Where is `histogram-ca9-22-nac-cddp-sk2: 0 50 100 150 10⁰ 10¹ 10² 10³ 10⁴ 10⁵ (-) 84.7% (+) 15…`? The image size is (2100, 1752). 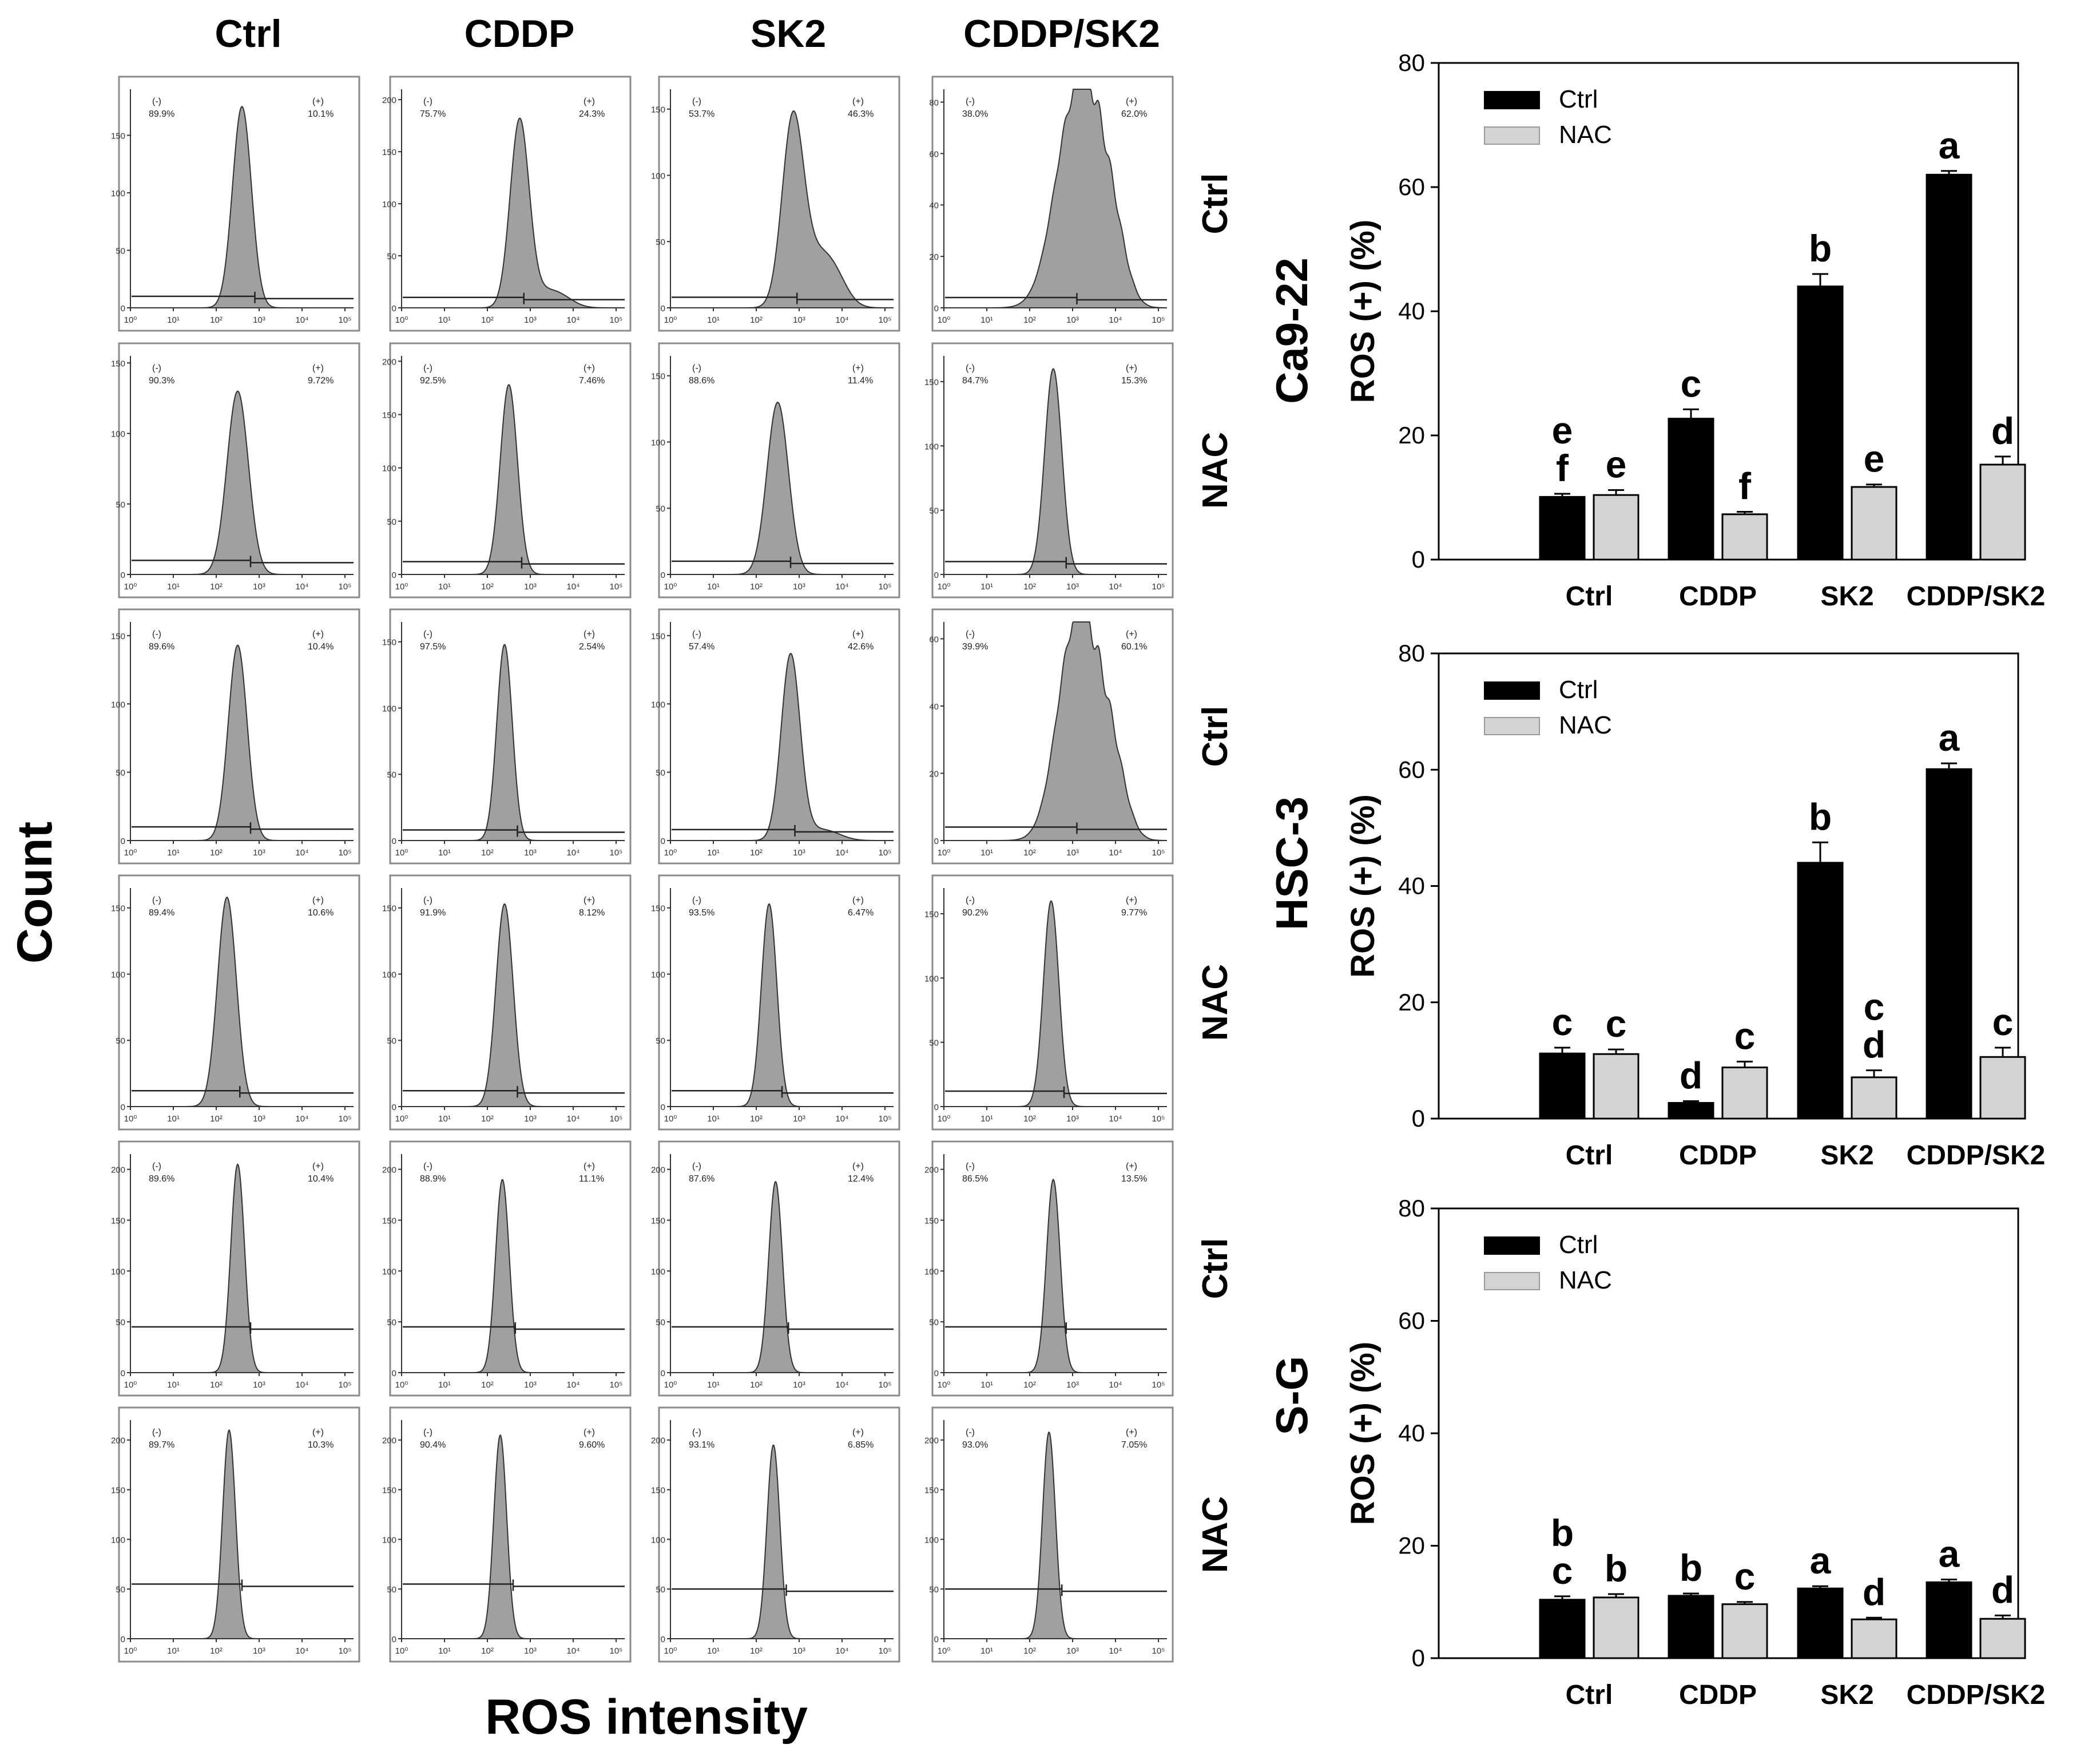
histogram-ca9-22-nac-cddp-sk2: 0 50 100 150 10⁰ 10¹ 10² 10³ 10⁴ 10⁵ (-) 84.7% (+) 15… is located at coordinates (1049, 470).